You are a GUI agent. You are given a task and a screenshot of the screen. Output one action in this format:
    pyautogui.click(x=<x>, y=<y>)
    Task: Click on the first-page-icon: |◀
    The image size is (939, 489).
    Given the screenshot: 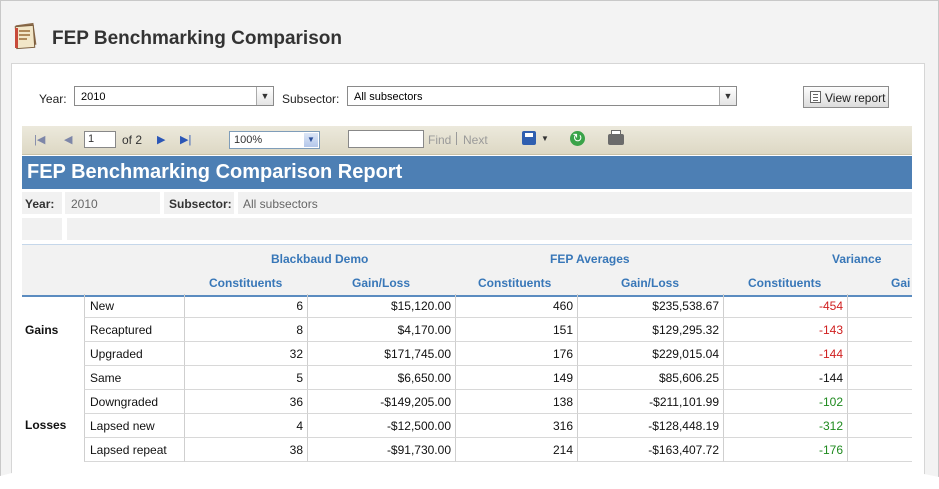 What is the action you would take?
    pyautogui.click(x=40, y=140)
    